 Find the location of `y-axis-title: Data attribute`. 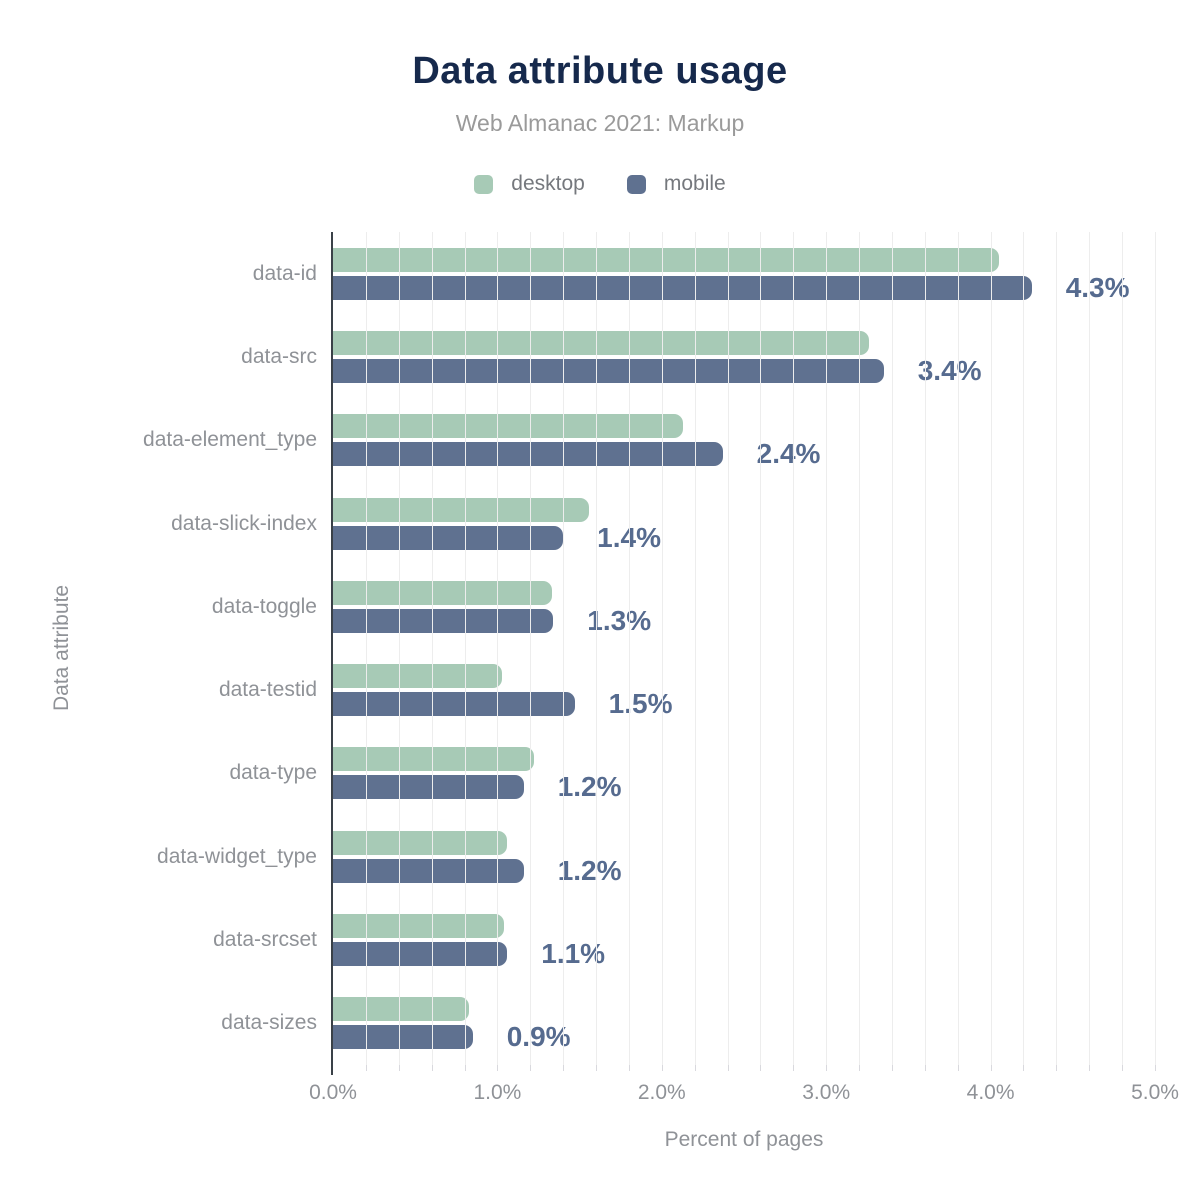

y-axis-title: Data attribute is located at coordinates (61, 648).